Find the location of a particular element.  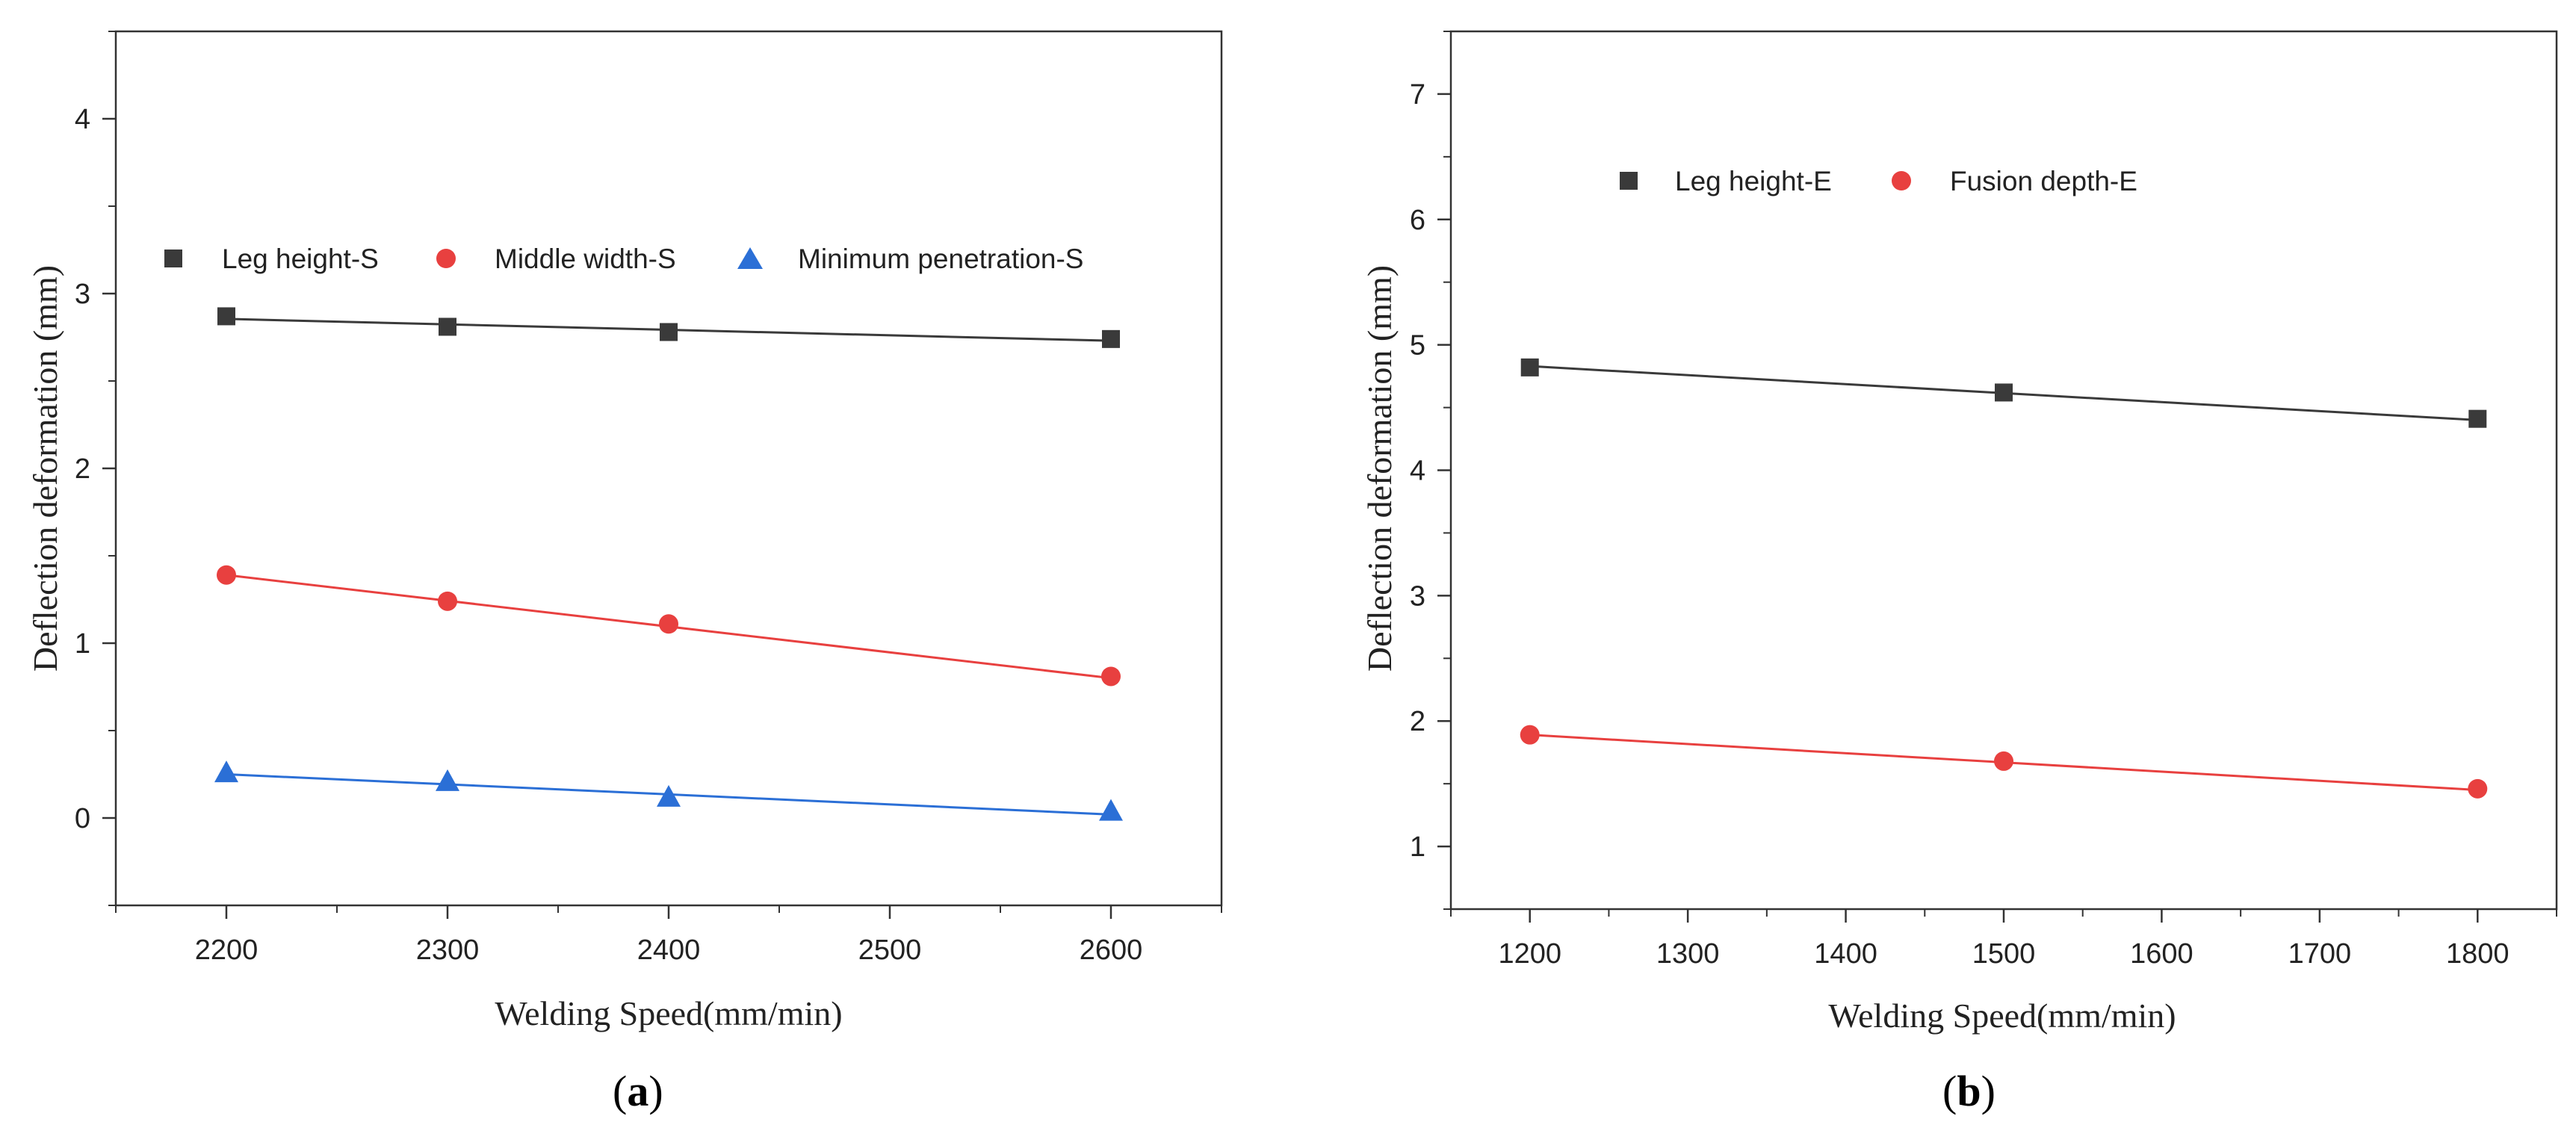

fit-lines-b is located at coordinates (2003, 578).